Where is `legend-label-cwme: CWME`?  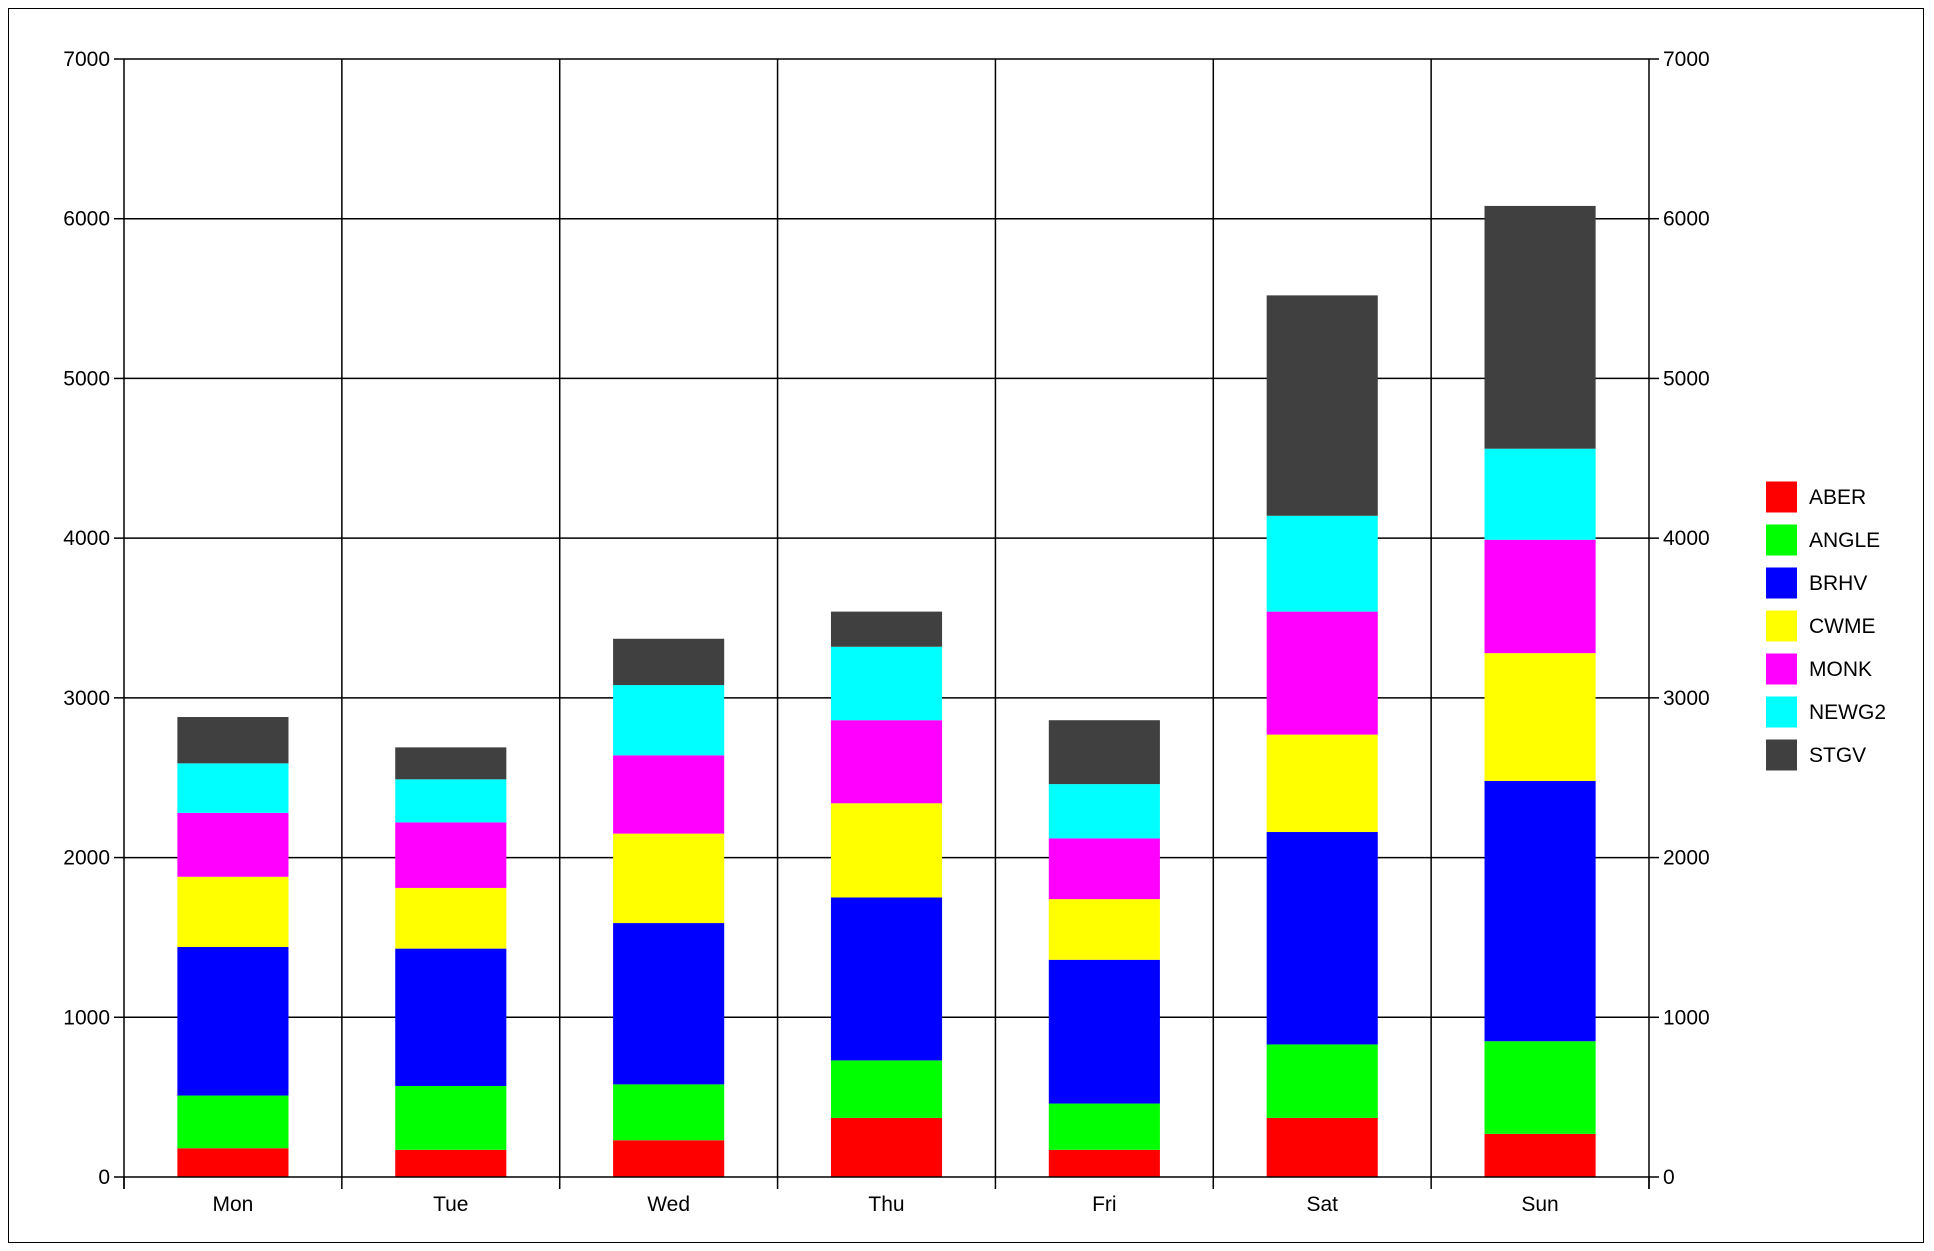
legend-label-cwme: CWME is located at coordinates (1842, 626).